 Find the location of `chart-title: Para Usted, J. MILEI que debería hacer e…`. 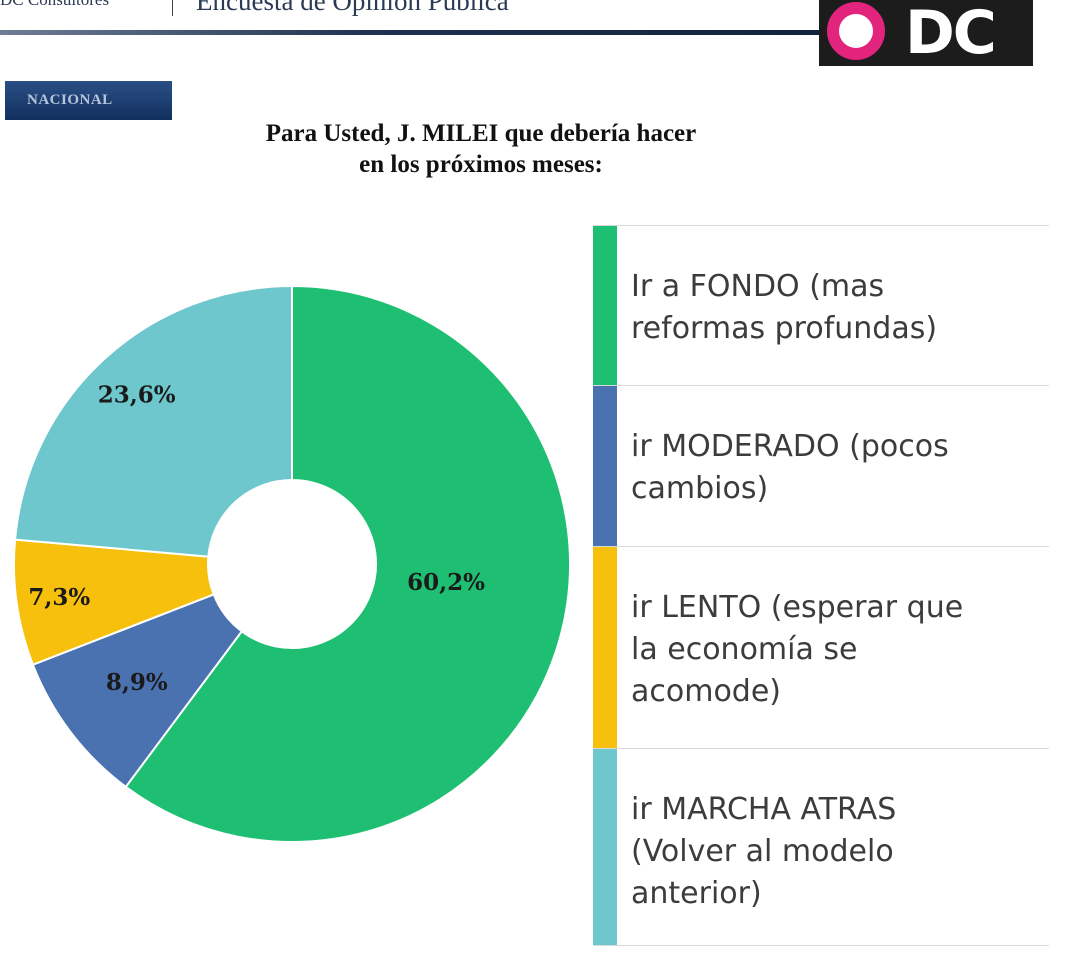

chart-title: Para Usted, J. MILEI que debería hacer e… is located at coordinates (481, 149).